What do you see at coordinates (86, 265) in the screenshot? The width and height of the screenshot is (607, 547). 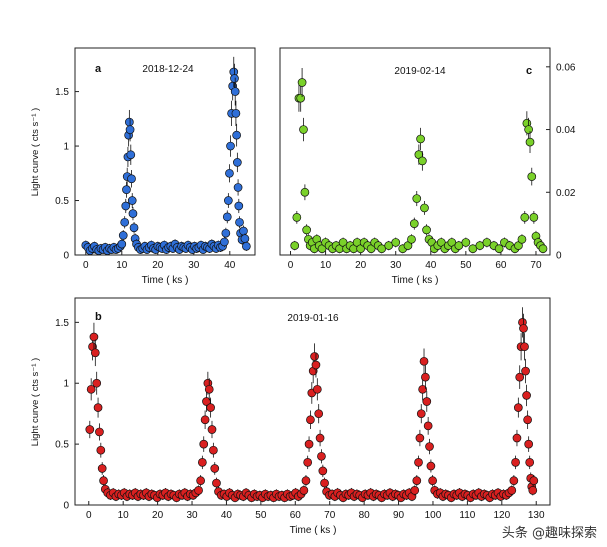 I see `panel-a-xtick-label: 0` at bounding box center [86, 265].